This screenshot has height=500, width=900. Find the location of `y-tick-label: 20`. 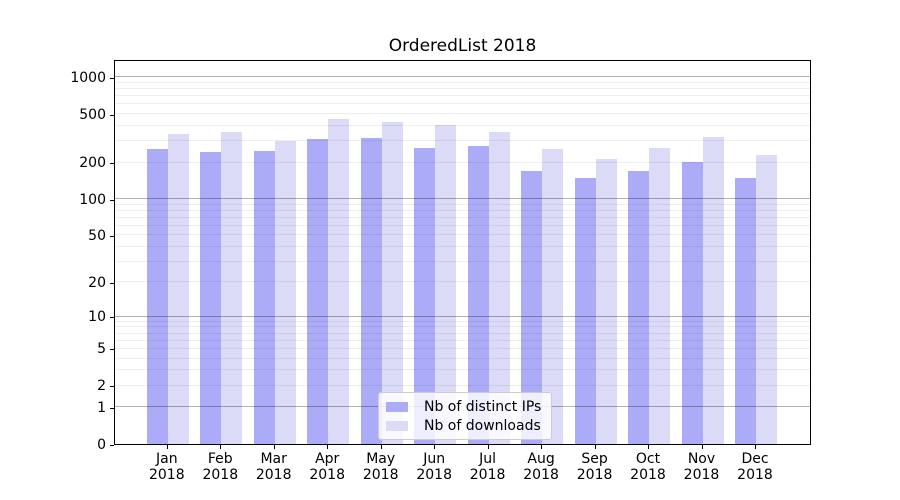

y-tick-label: 20 is located at coordinates (97, 282).